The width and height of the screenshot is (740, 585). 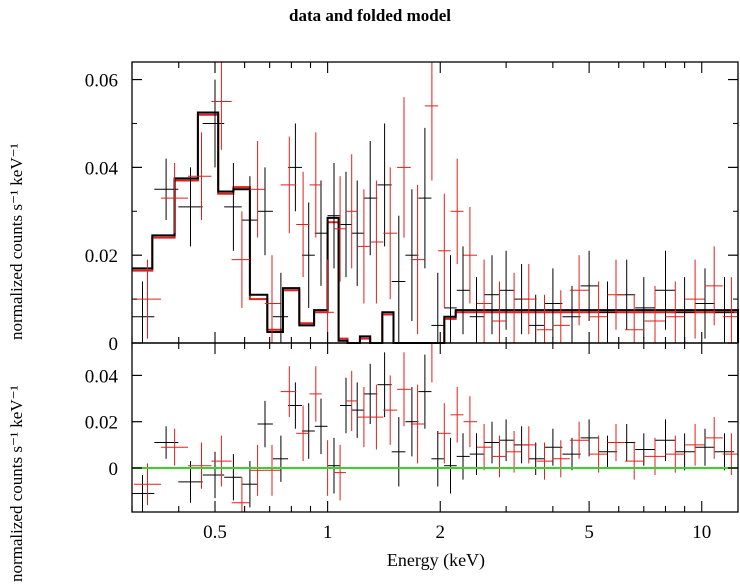 I want to click on top-ylabel: normalized counts s⁻¹ keV⁻¹, so click(x=16, y=241).